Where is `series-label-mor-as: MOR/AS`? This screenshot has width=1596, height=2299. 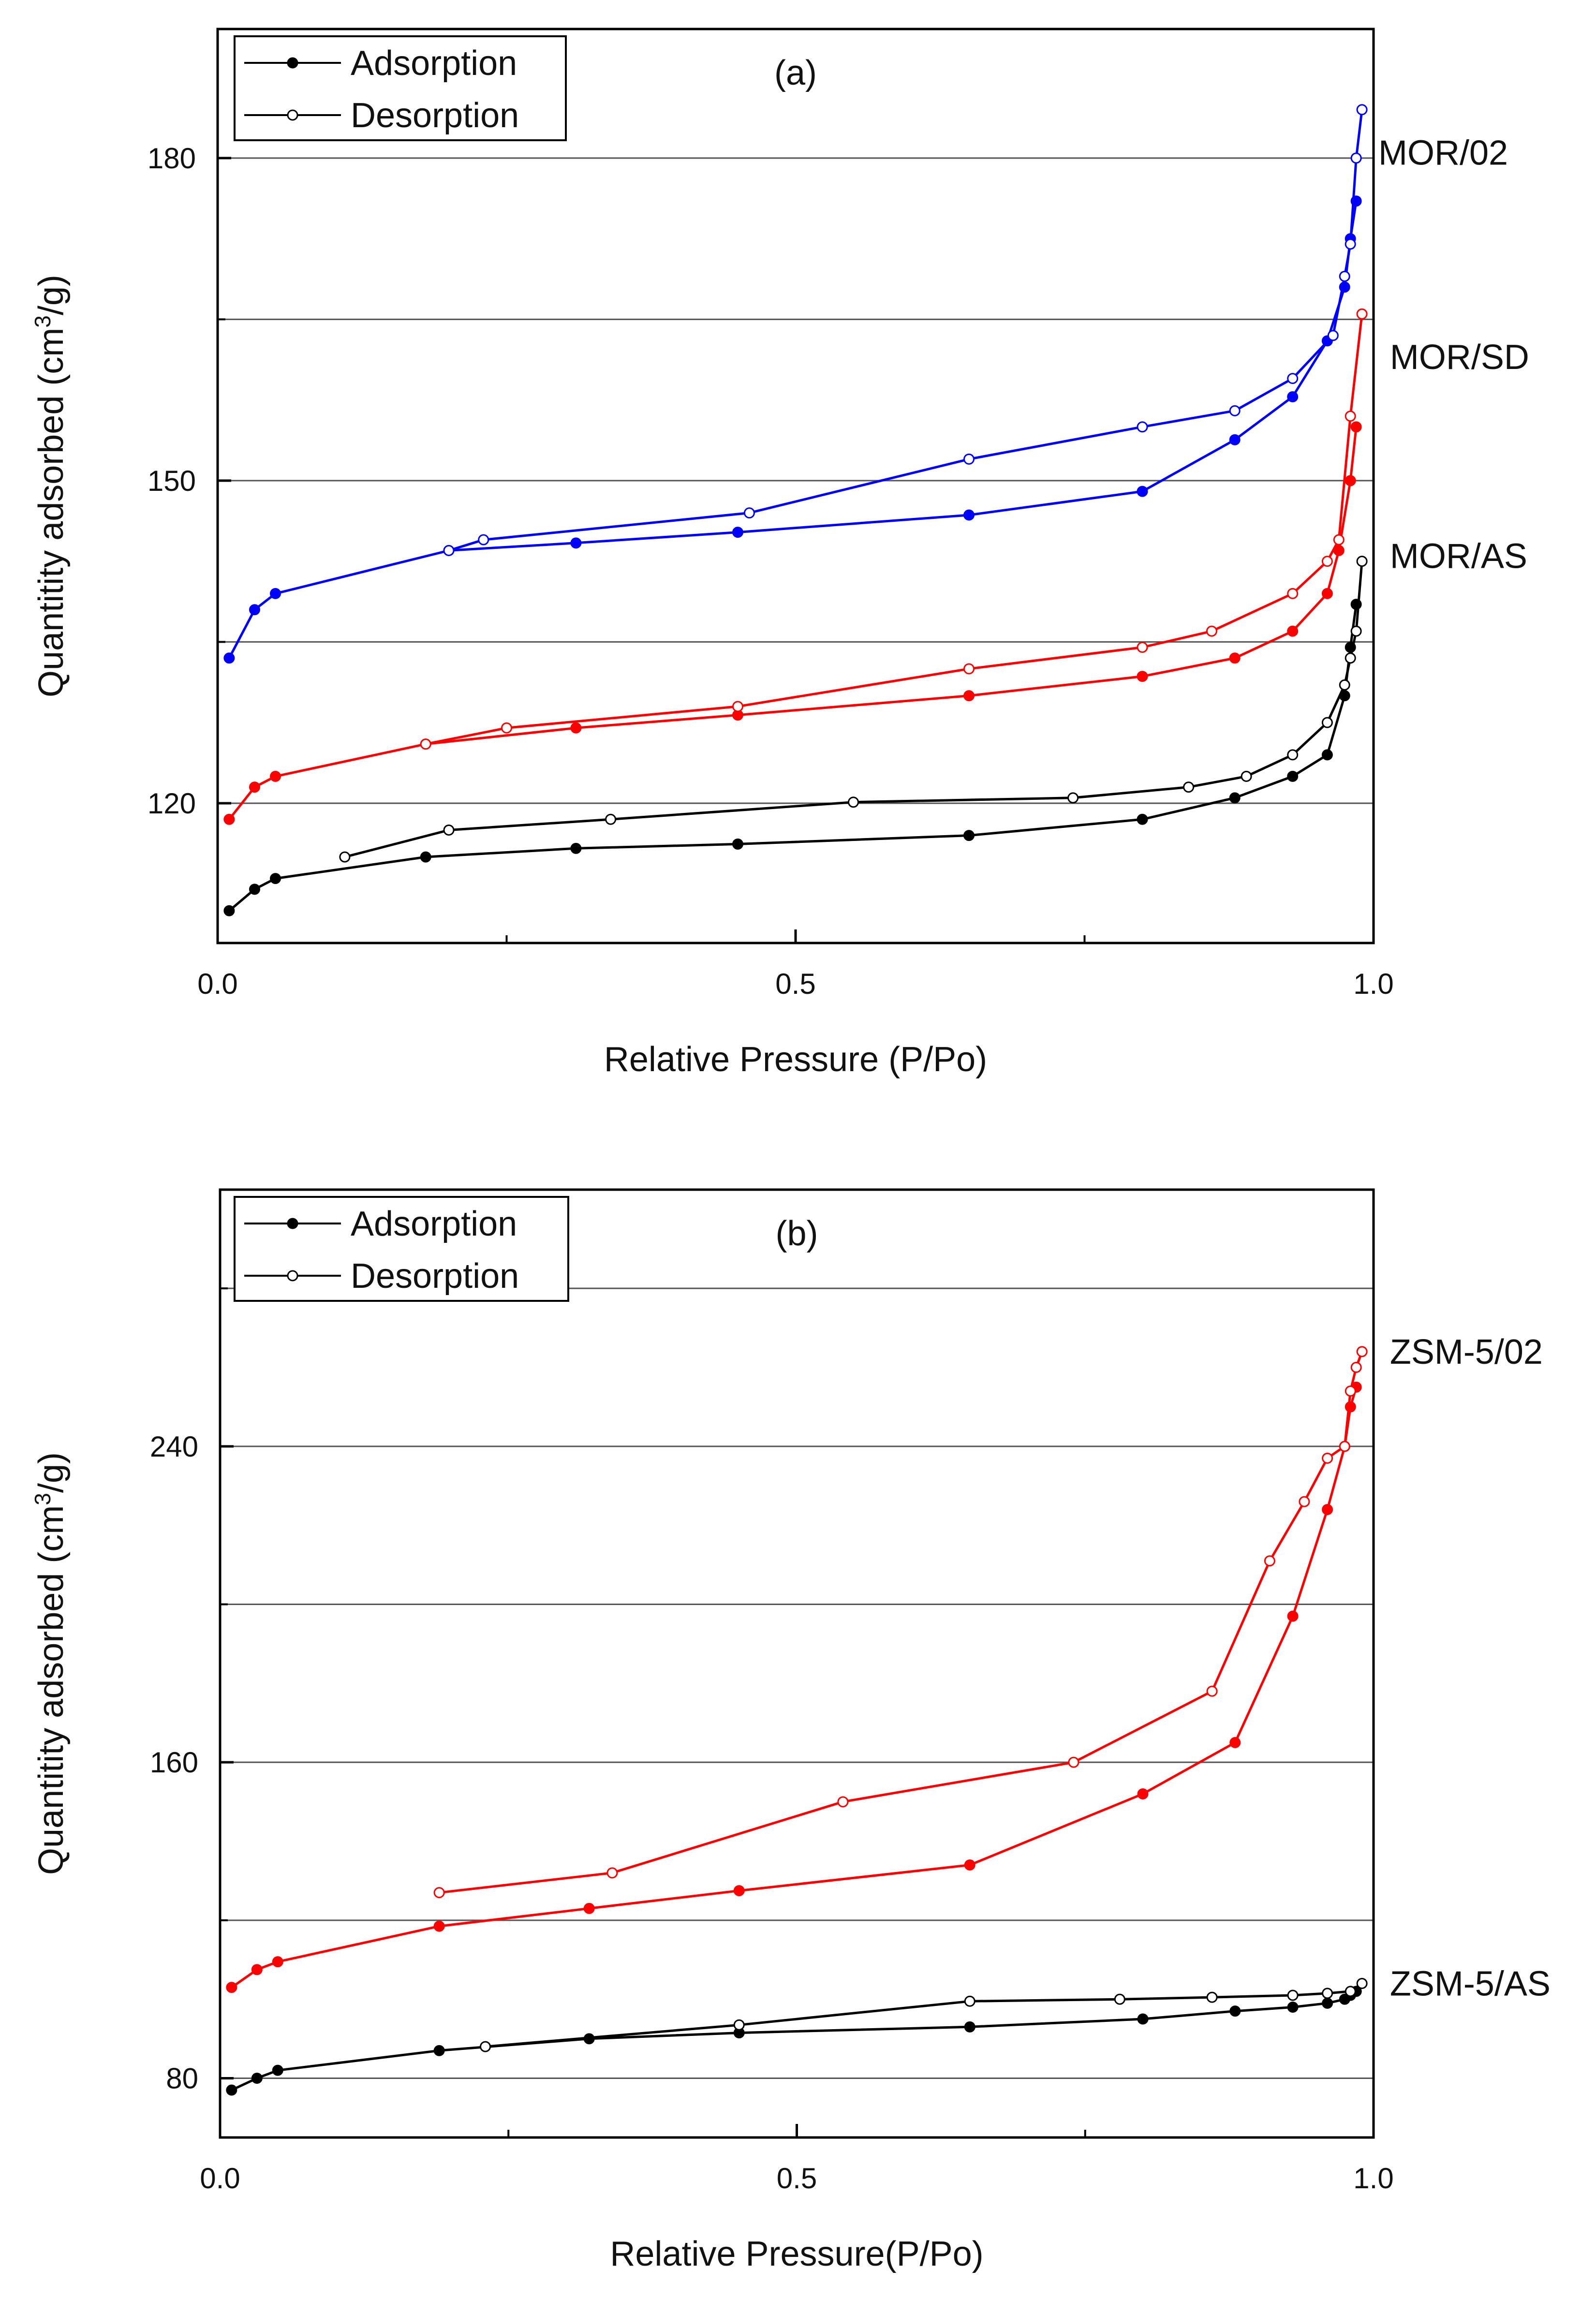 series-label-mor-as: MOR/AS is located at coordinates (1458, 556).